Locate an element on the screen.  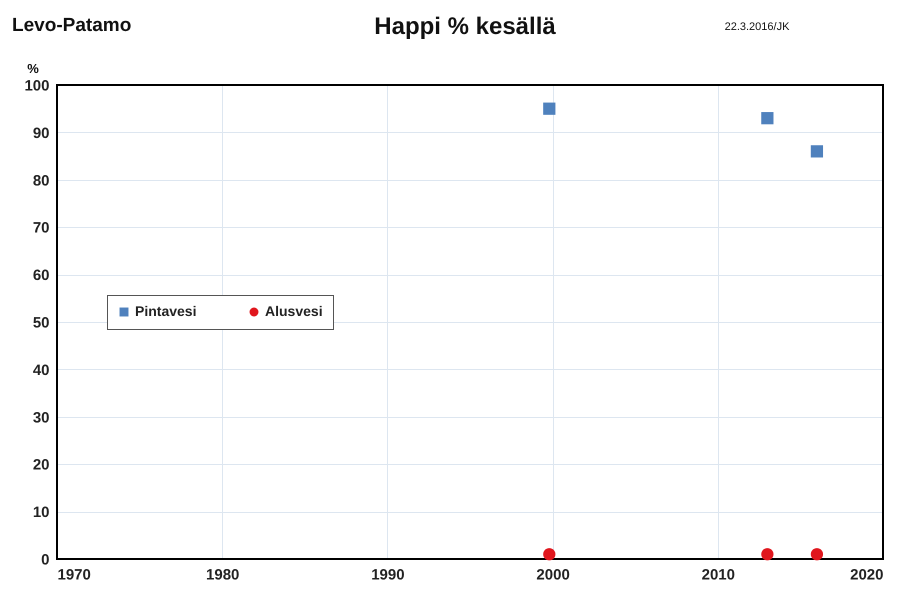
y-tick-label: 20 is located at coordinates (41, 465).